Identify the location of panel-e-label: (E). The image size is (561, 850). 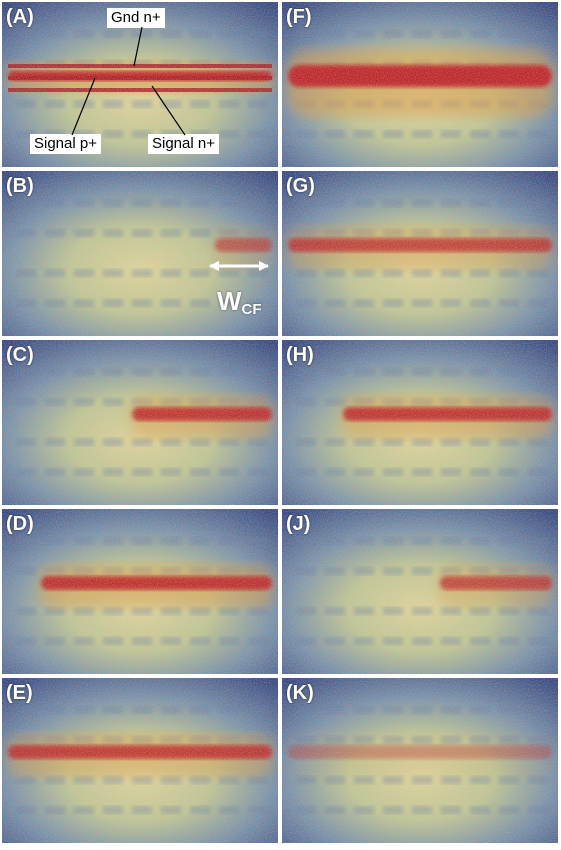
(19, 693).